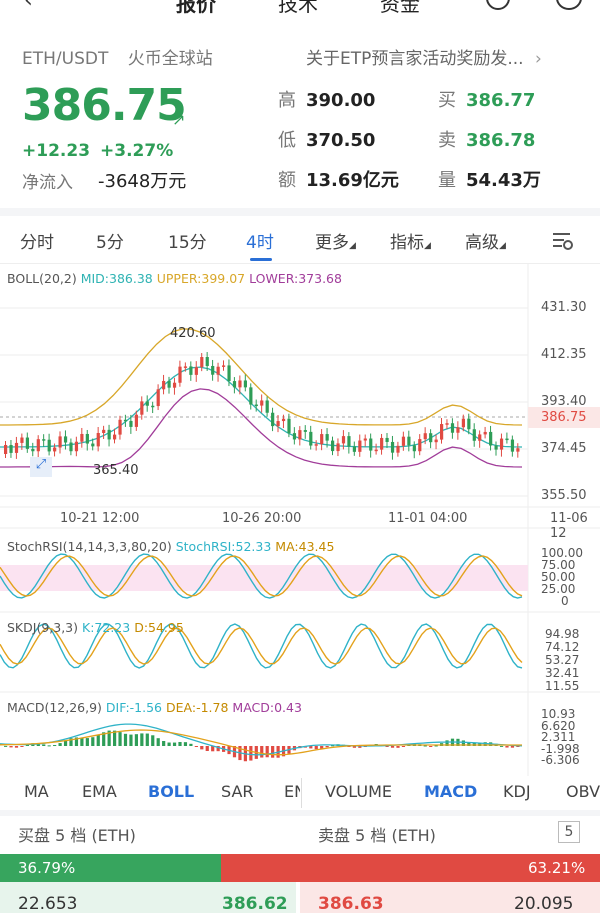 The image size is (600, 913). I want to click on ind-boll: BOLL, so click(171, 791).